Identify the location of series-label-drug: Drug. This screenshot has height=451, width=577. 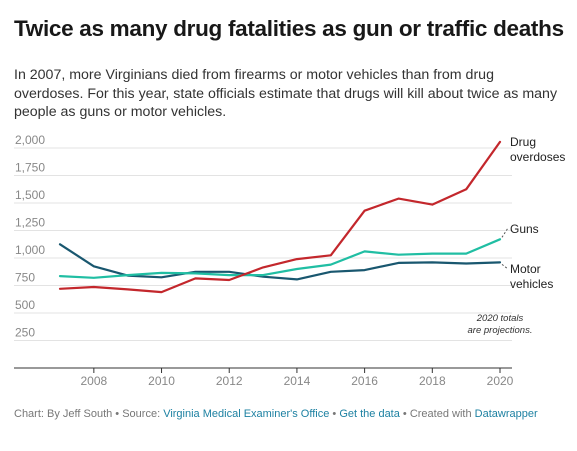
(523, 142).